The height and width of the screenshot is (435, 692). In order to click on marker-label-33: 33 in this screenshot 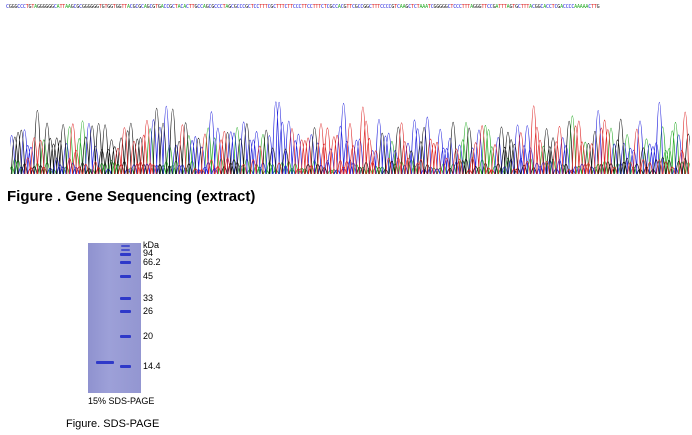, I will do `click(148, 298)`.